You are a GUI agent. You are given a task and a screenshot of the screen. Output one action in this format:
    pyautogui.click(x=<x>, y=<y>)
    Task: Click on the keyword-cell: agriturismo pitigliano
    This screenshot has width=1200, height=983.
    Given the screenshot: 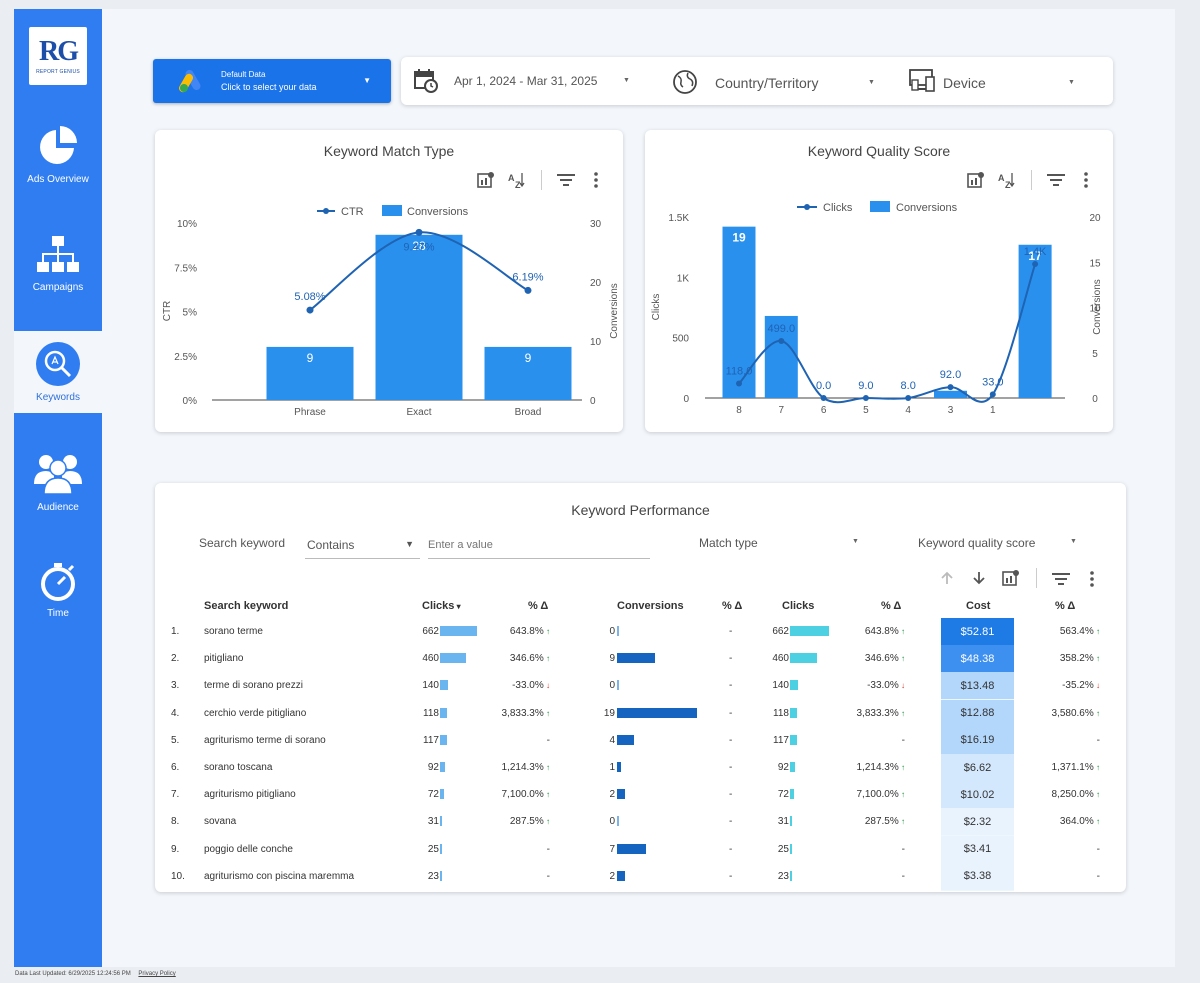 What is the action you would take?
    pyautogui.click(x=250, y=795)
    